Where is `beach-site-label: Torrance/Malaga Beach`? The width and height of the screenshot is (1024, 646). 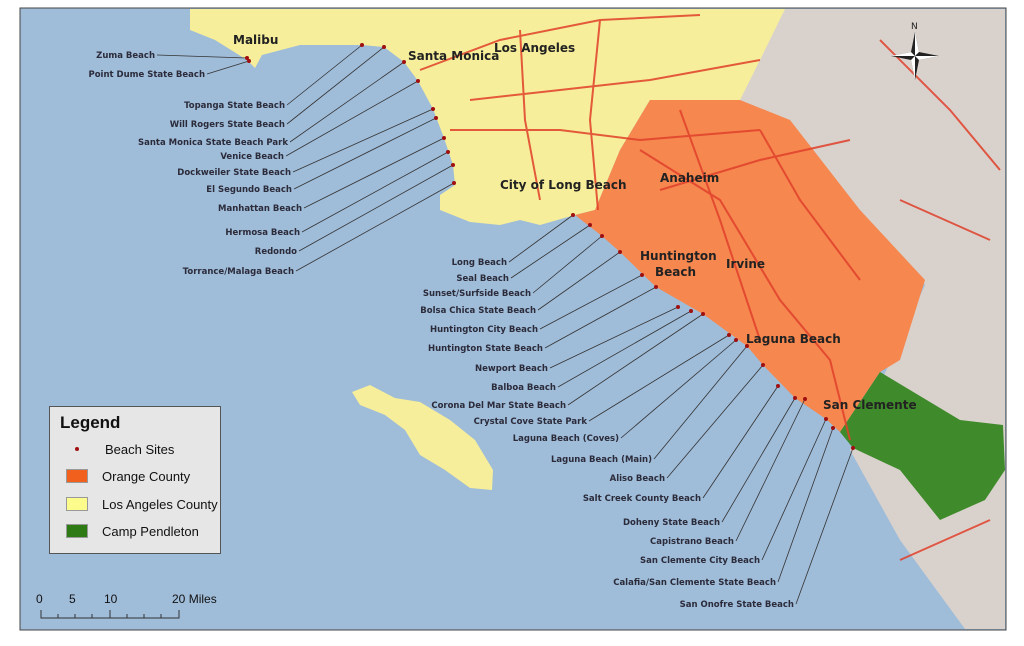 beach-site-label: Torrance/Malaga Beach is located at coordinates (238, 272).